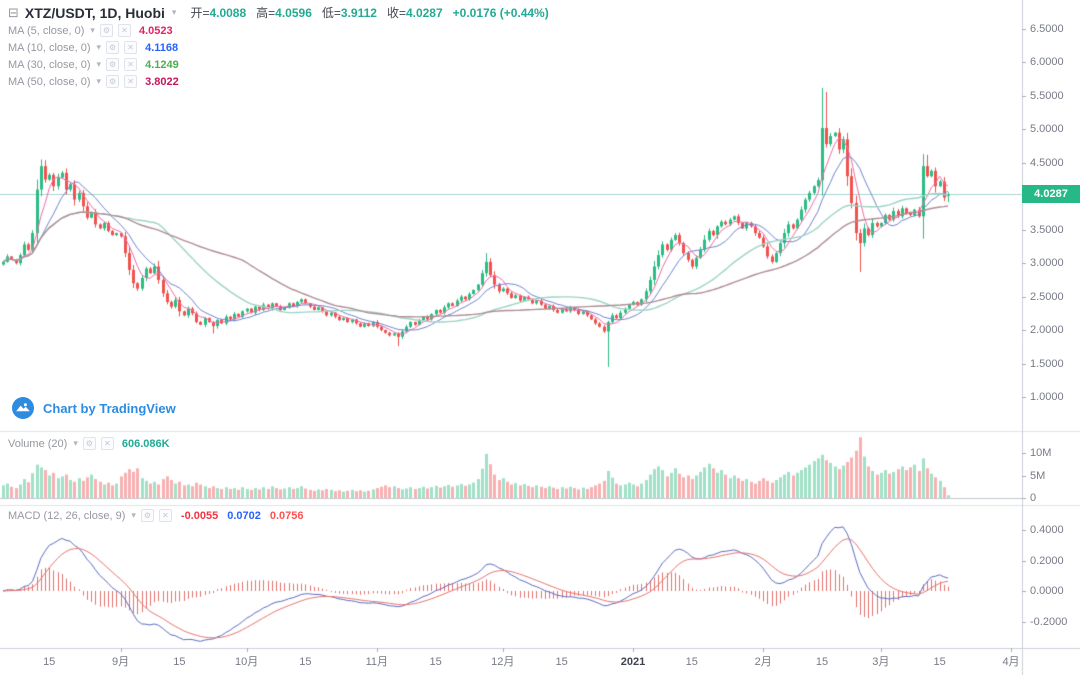  Describe the element at coordinates (93, 64) in the screenshot. I see `ma30-legend-row: MA (30, close, 0) ▾ ⚙ ✕ 4.1249` at that location.